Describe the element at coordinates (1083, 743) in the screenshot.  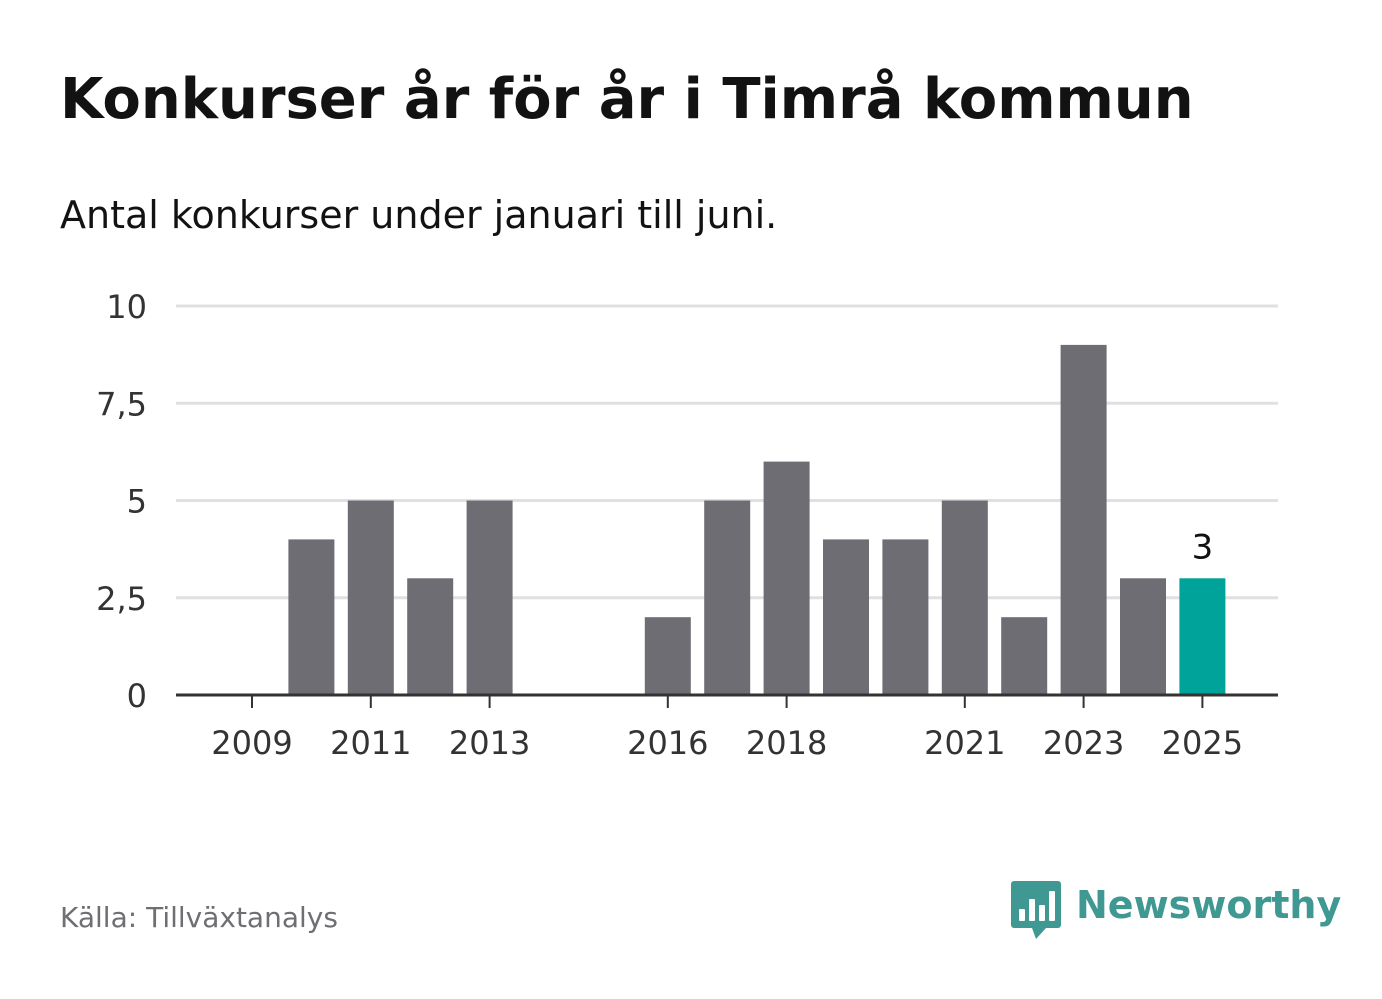
I see `x-tick-label: 2023` at that location.